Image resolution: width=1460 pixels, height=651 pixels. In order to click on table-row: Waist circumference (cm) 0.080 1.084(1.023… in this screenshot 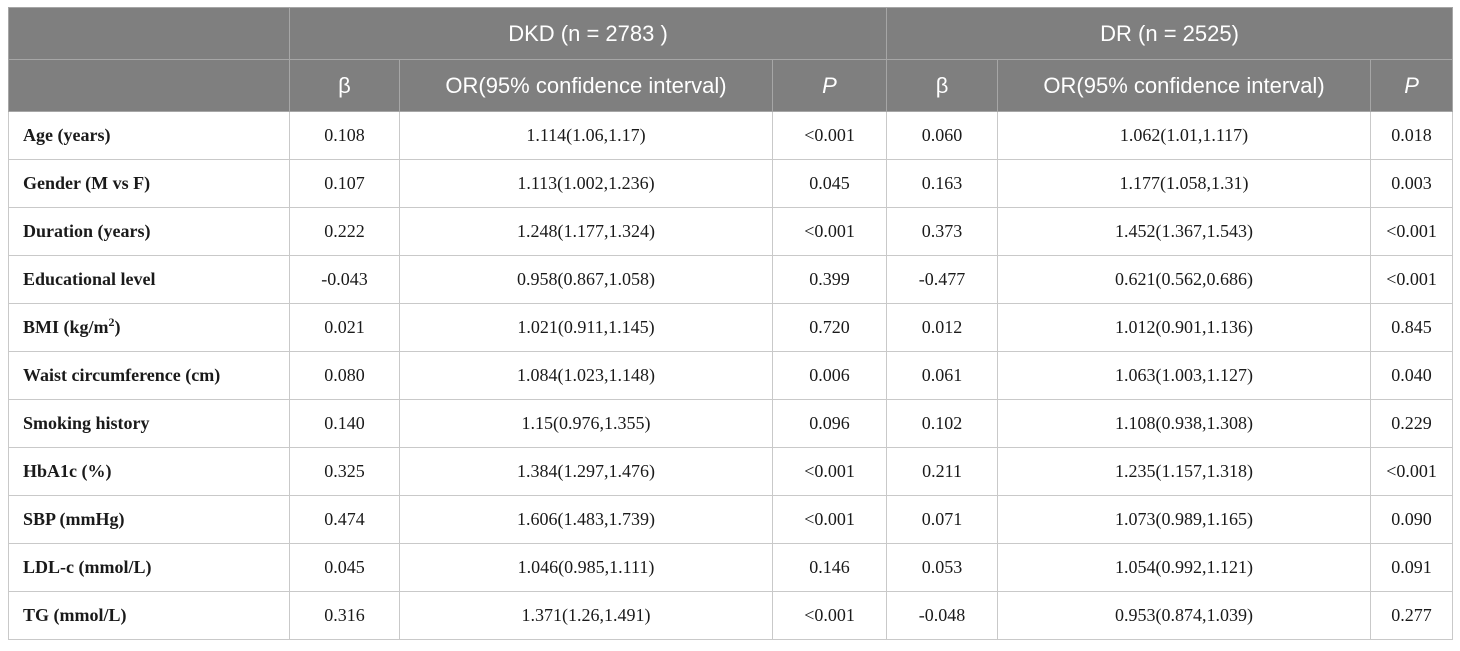, I will do `click(731, 375)`.